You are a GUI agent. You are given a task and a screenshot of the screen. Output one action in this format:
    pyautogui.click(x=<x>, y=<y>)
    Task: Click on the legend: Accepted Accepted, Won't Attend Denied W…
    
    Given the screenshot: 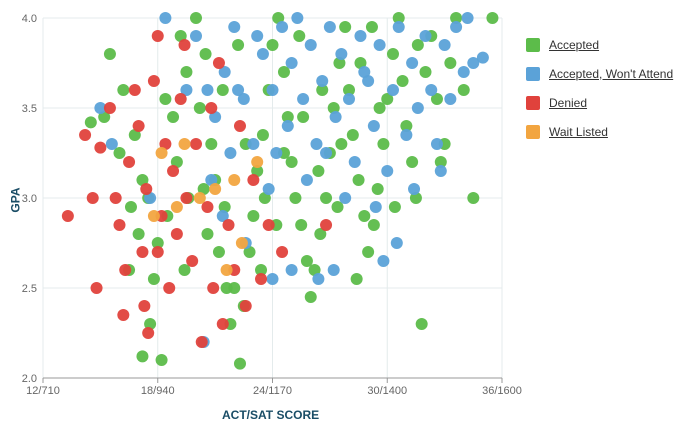 What is the action you would take?
    pyautogui.click(x=599, y=88)
    